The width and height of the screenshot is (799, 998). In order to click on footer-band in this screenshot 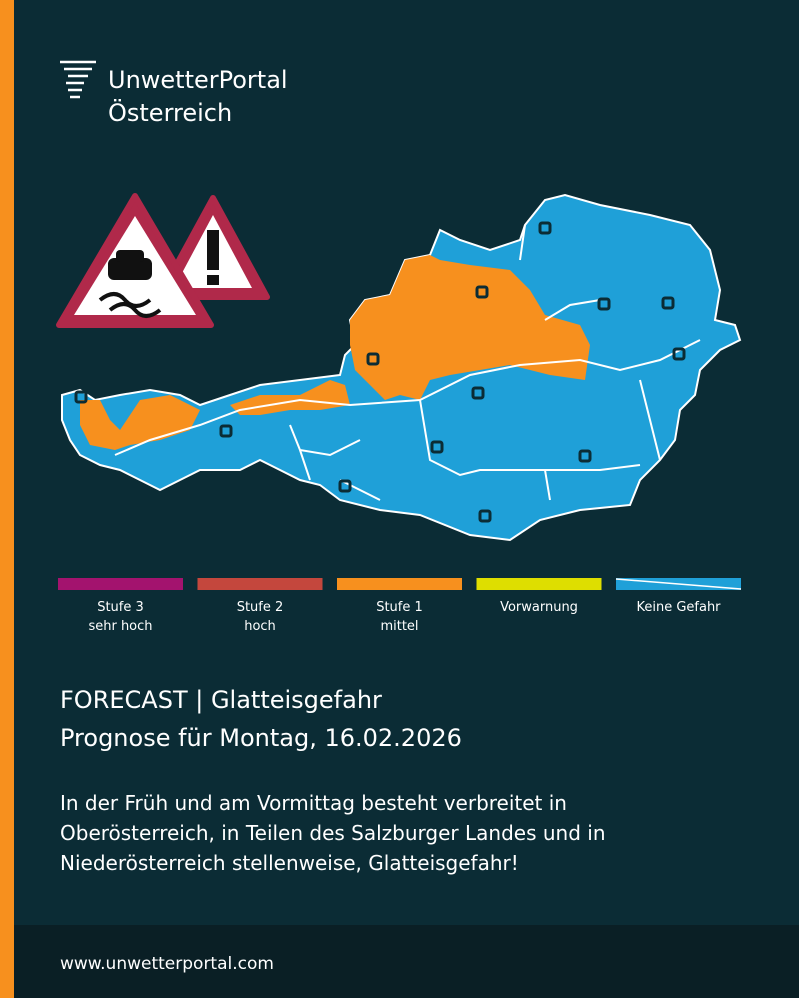, I will do `click(406, 961)`.